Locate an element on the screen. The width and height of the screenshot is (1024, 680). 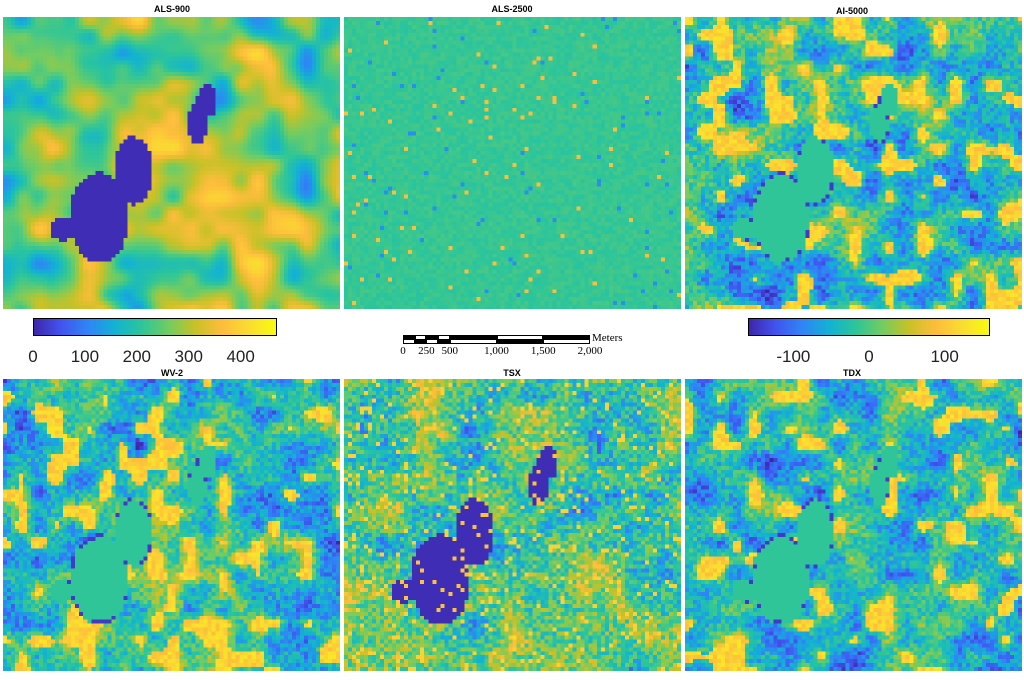
colorbar-left-tick-label: 200 is located at coordinates (137, 356).